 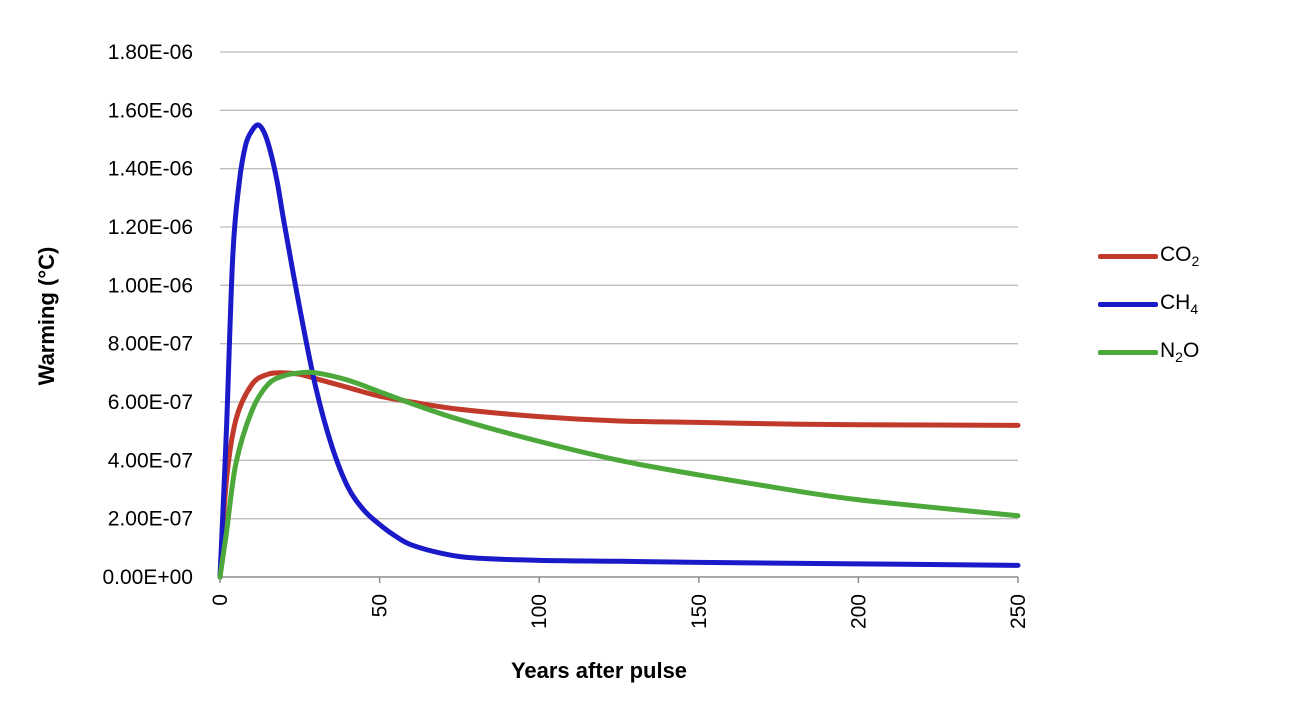 What do you see at coordinates (150, 344) in the screenshot?
I see `y-tick-label: 8.00E-07` at bounding box center [150, 344].